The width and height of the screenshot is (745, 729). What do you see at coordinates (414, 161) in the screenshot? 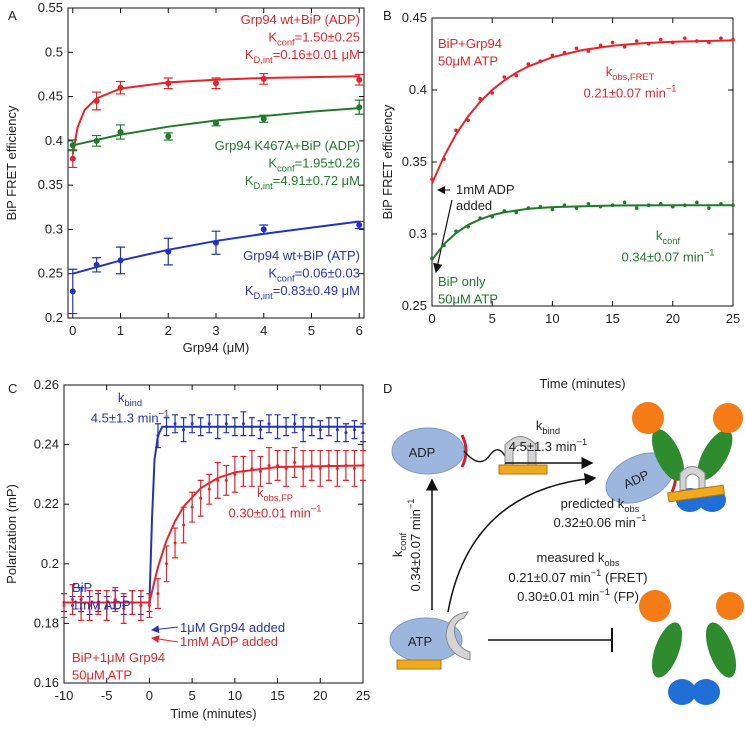
I see `y-tick-label: 0.35` at bounding box center [414, 161].